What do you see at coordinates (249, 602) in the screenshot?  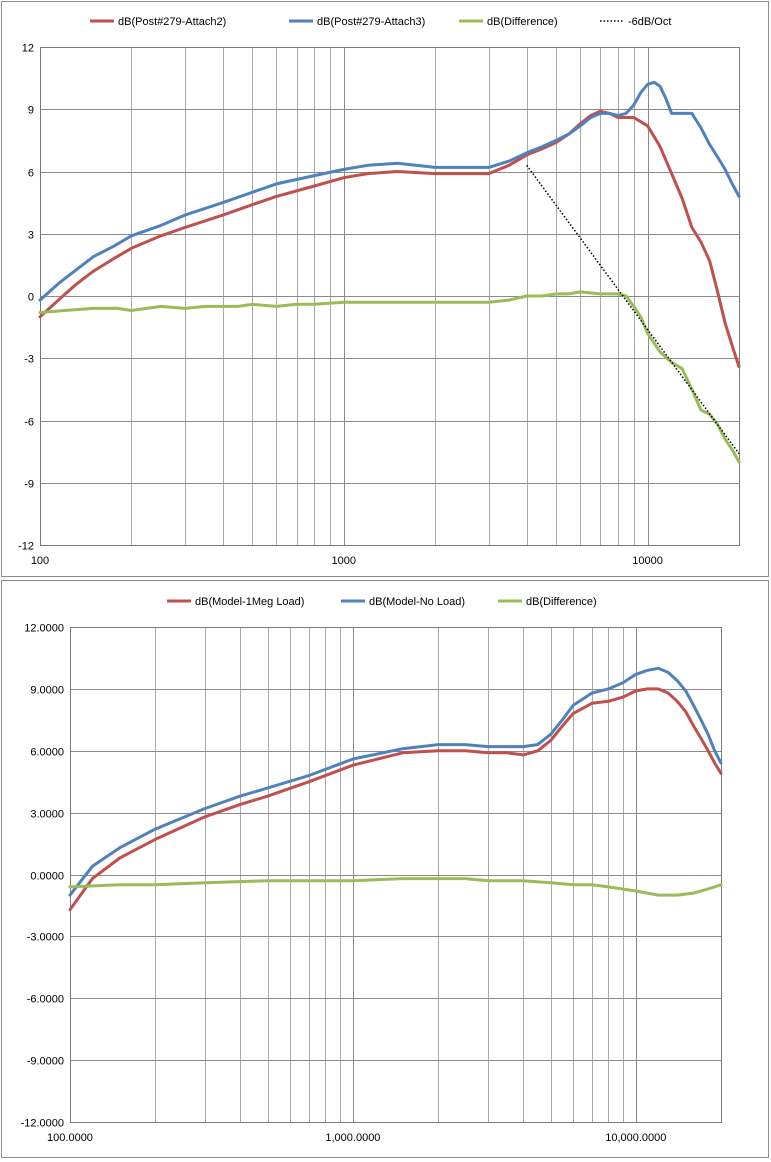 I see `legend-label: dB(Model-1Meg Load)` at bounding box center [249, 602].